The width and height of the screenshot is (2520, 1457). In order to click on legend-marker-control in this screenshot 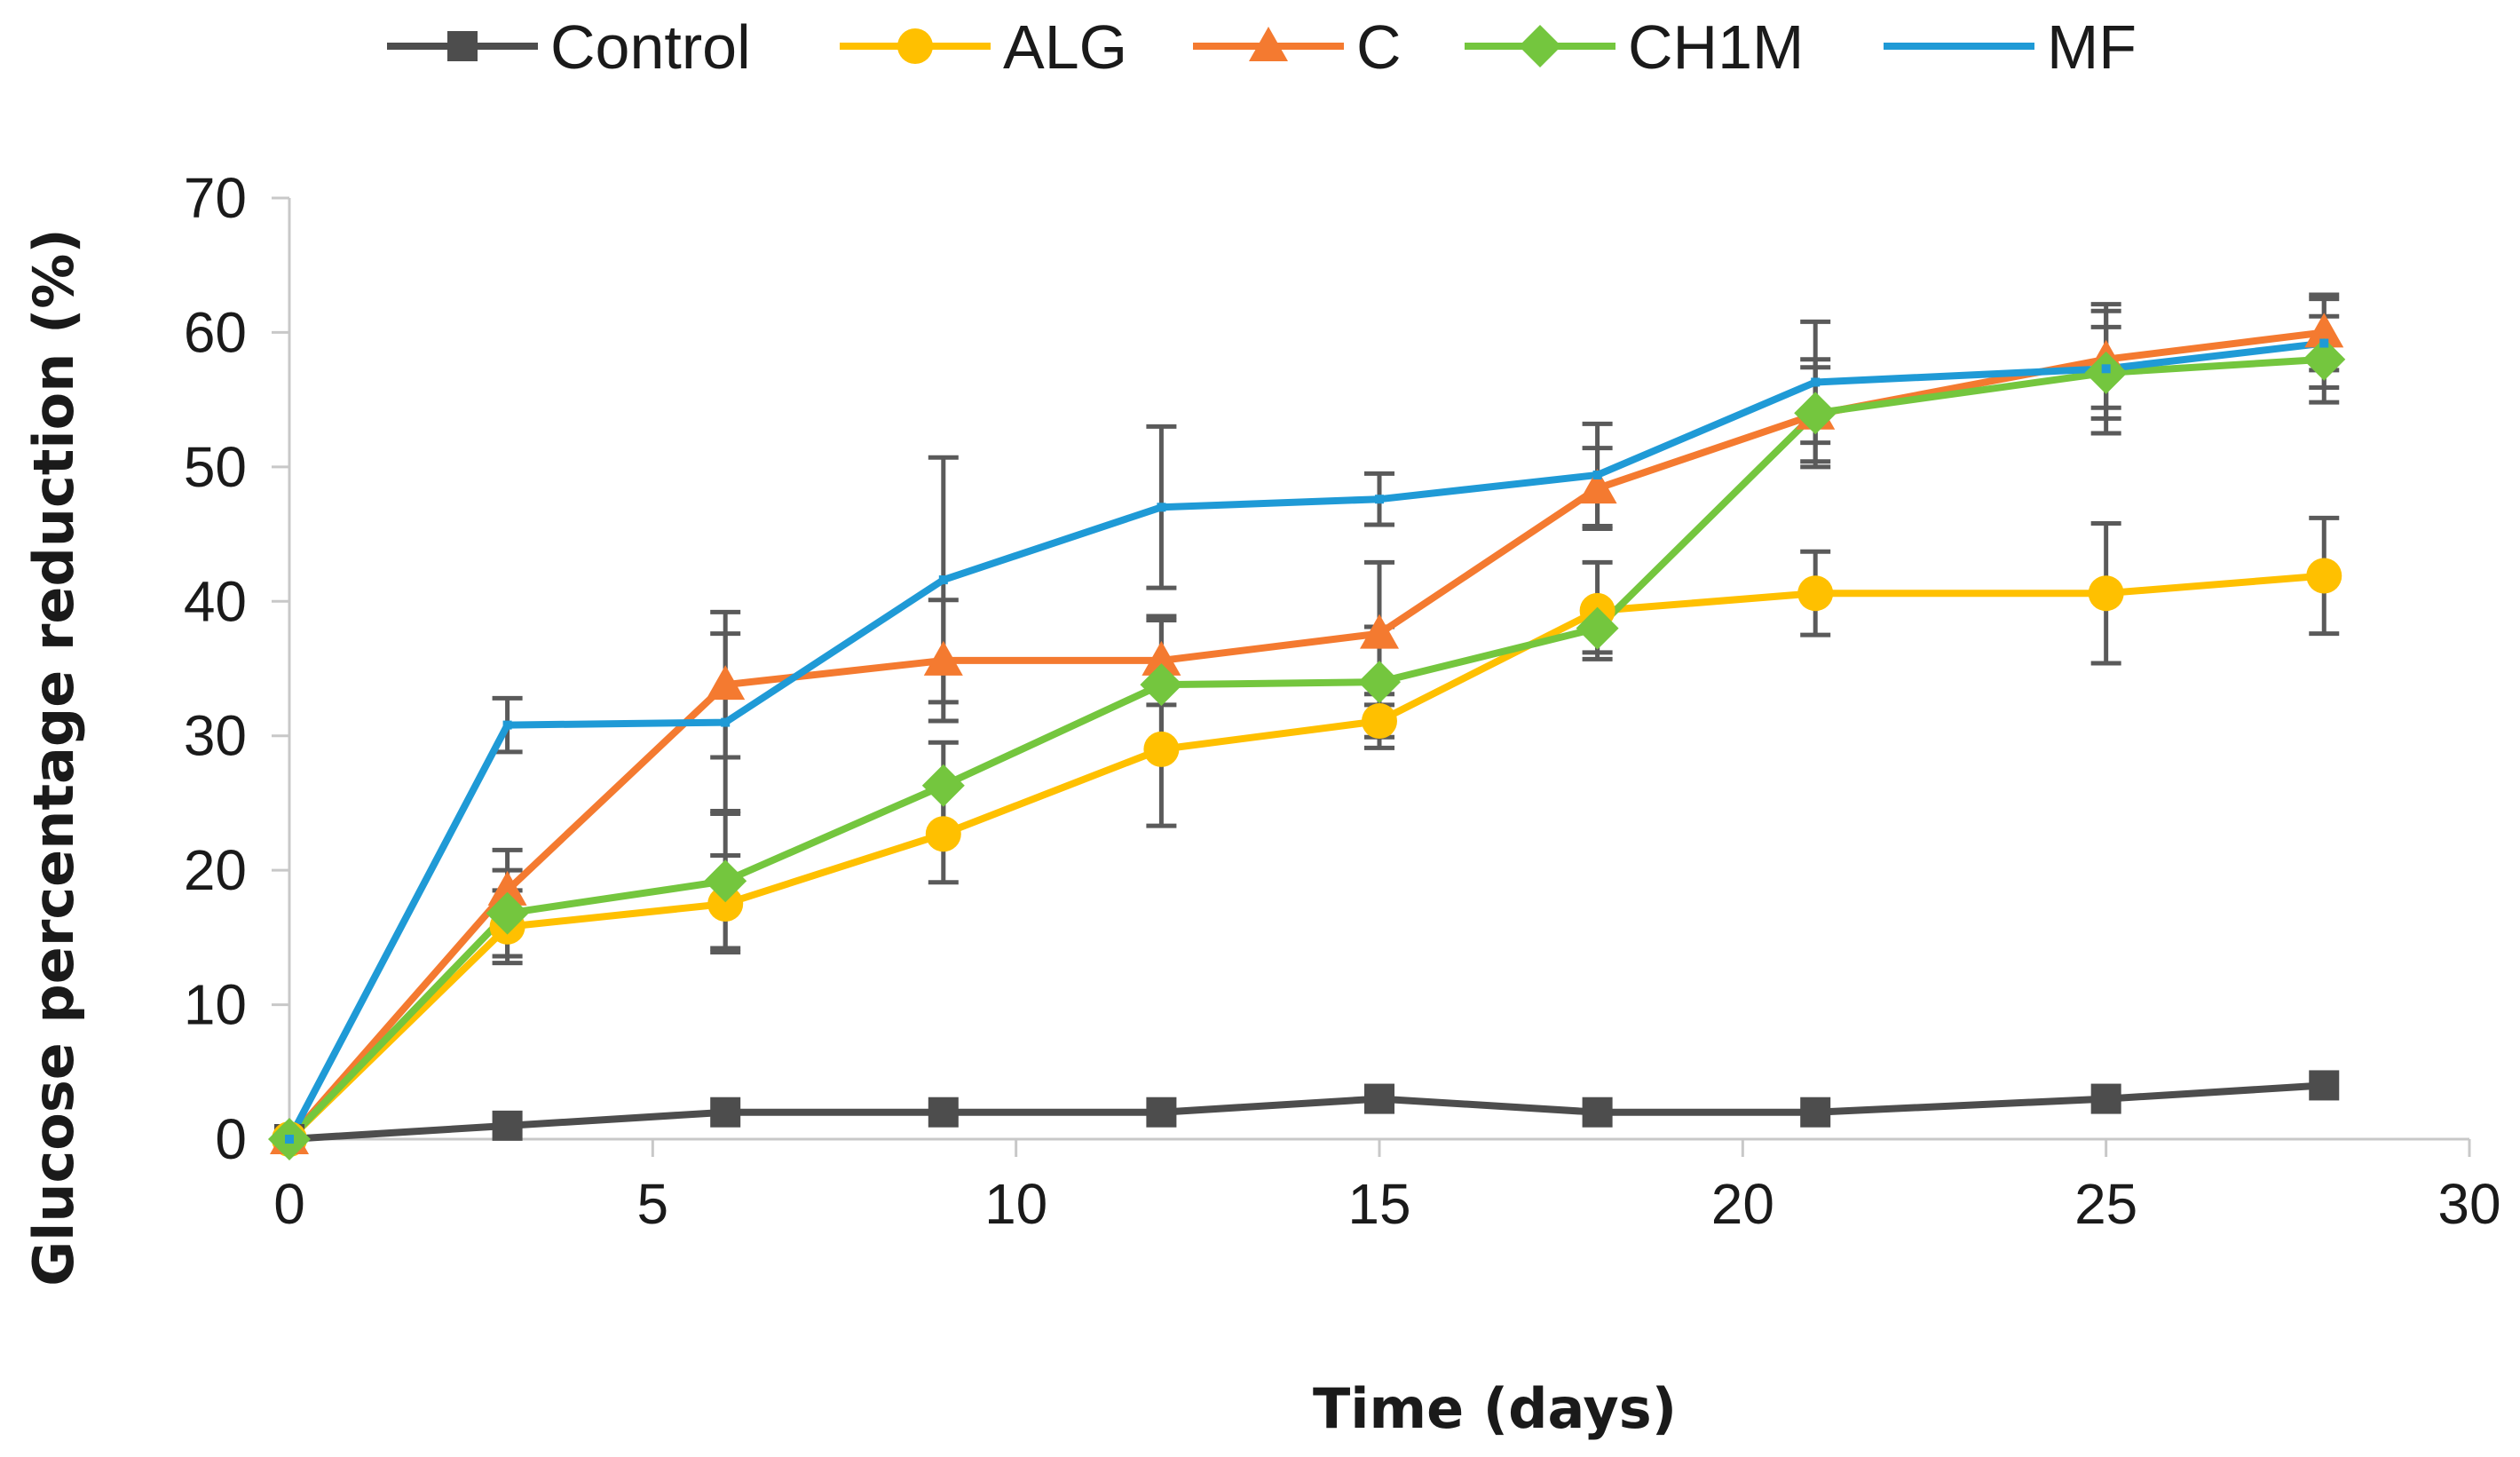, I will do `click(462, 46)`.